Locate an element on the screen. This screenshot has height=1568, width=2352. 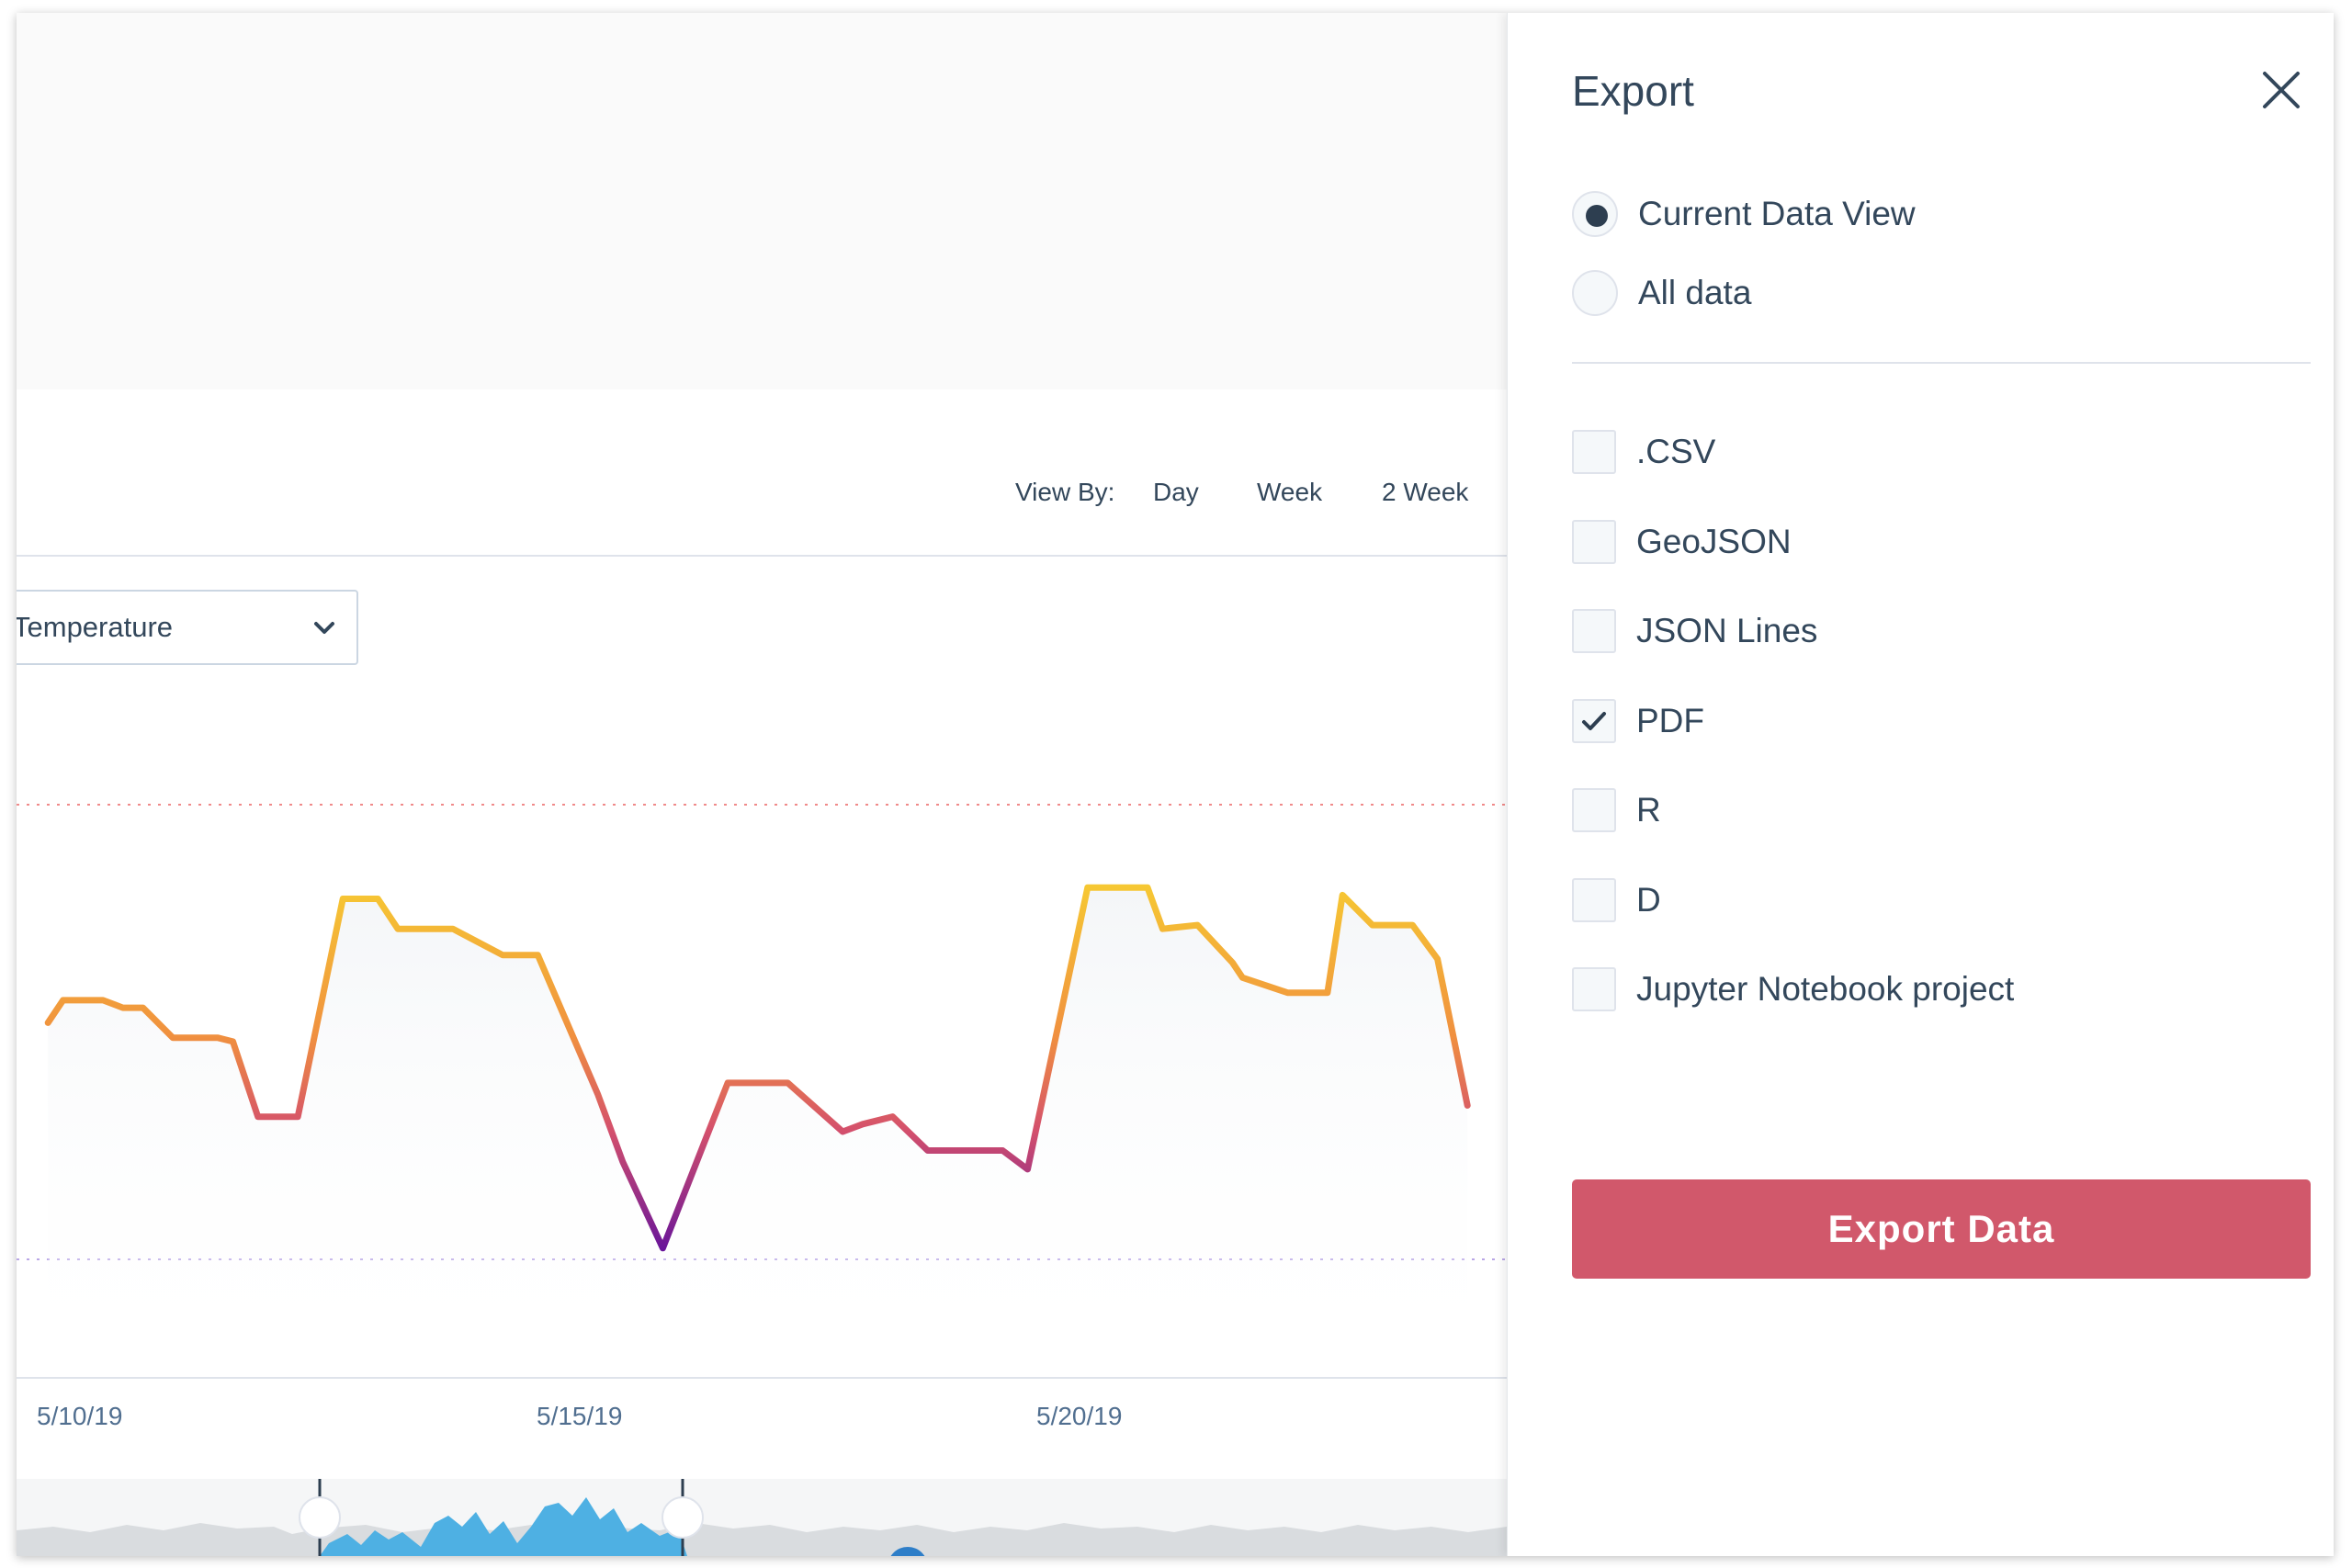
format-option: R is located at coordinates (1616, 810).